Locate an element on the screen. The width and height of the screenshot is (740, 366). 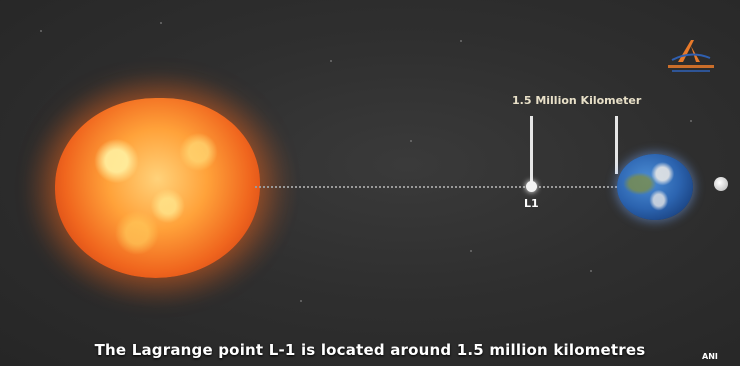
l1-point is located at coordinates (531, 186).